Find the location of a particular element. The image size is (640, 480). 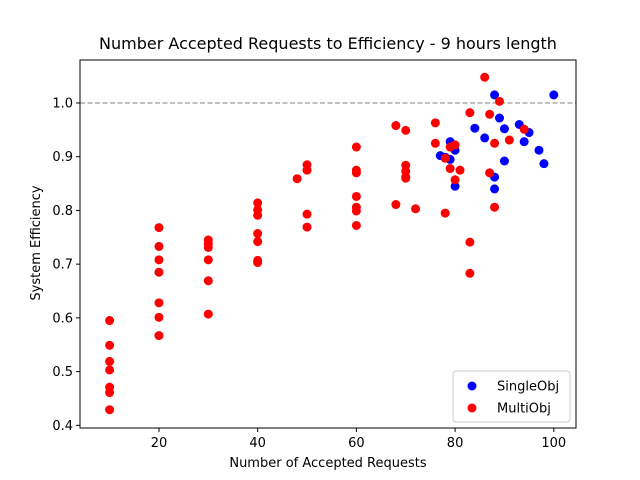

legend-box is located at coordinates (511, 396).